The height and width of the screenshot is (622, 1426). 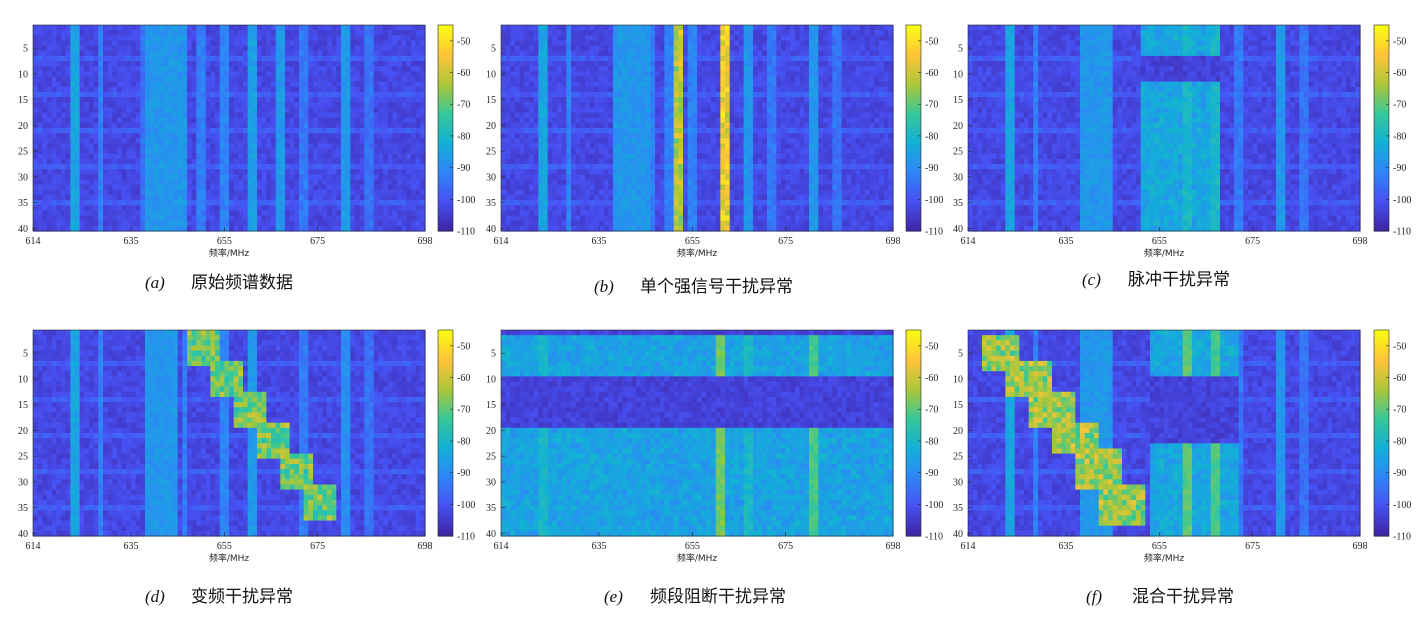 I want to click on x-tick-label: 675, so click(x=317, y=241).